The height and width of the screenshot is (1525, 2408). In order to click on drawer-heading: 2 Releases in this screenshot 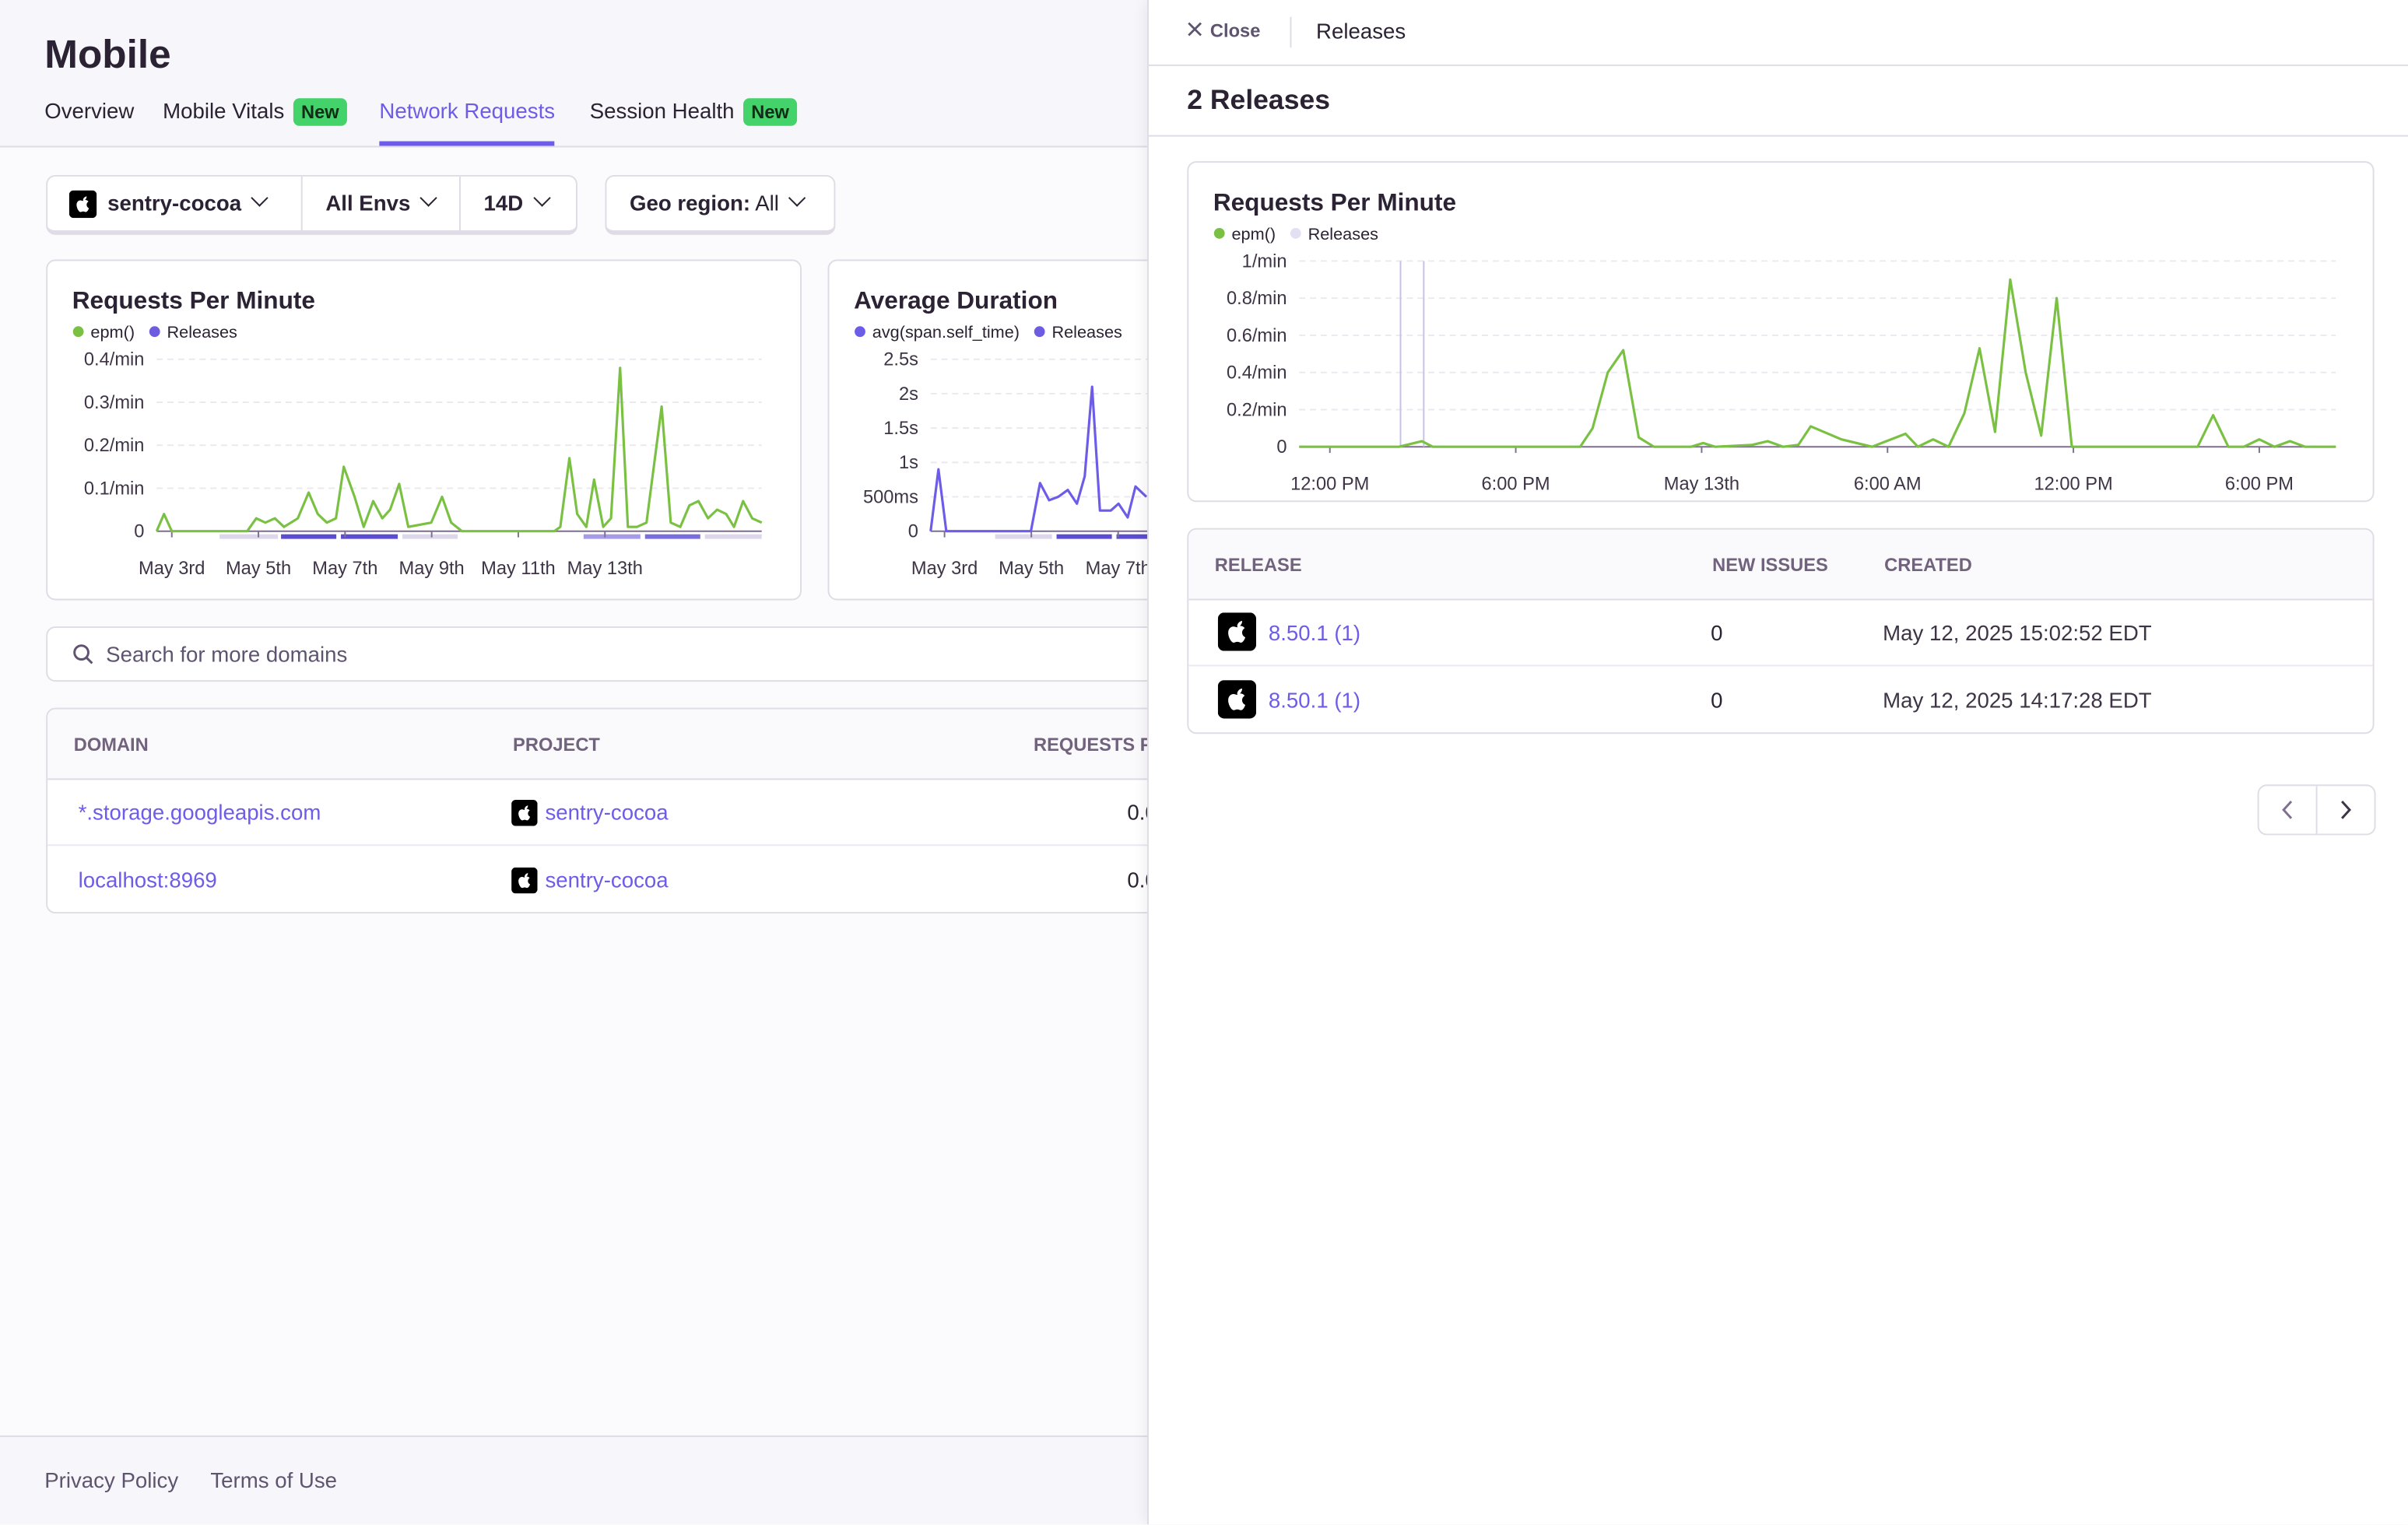, I will do `click(1258, 99)`.